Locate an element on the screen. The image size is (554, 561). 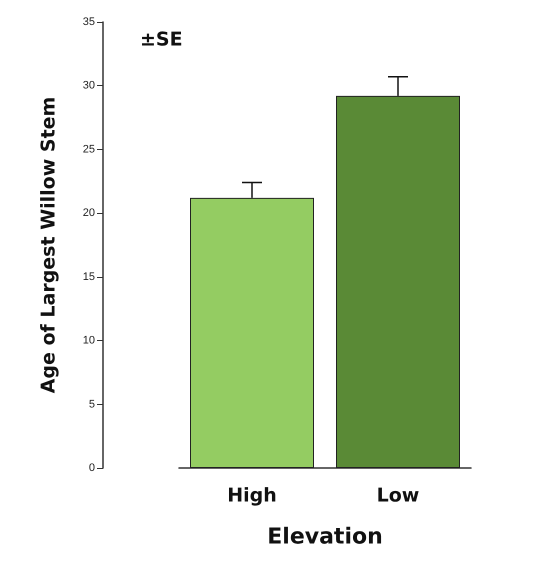
y-tick-label: 20 is located at coordinates (88, 213).